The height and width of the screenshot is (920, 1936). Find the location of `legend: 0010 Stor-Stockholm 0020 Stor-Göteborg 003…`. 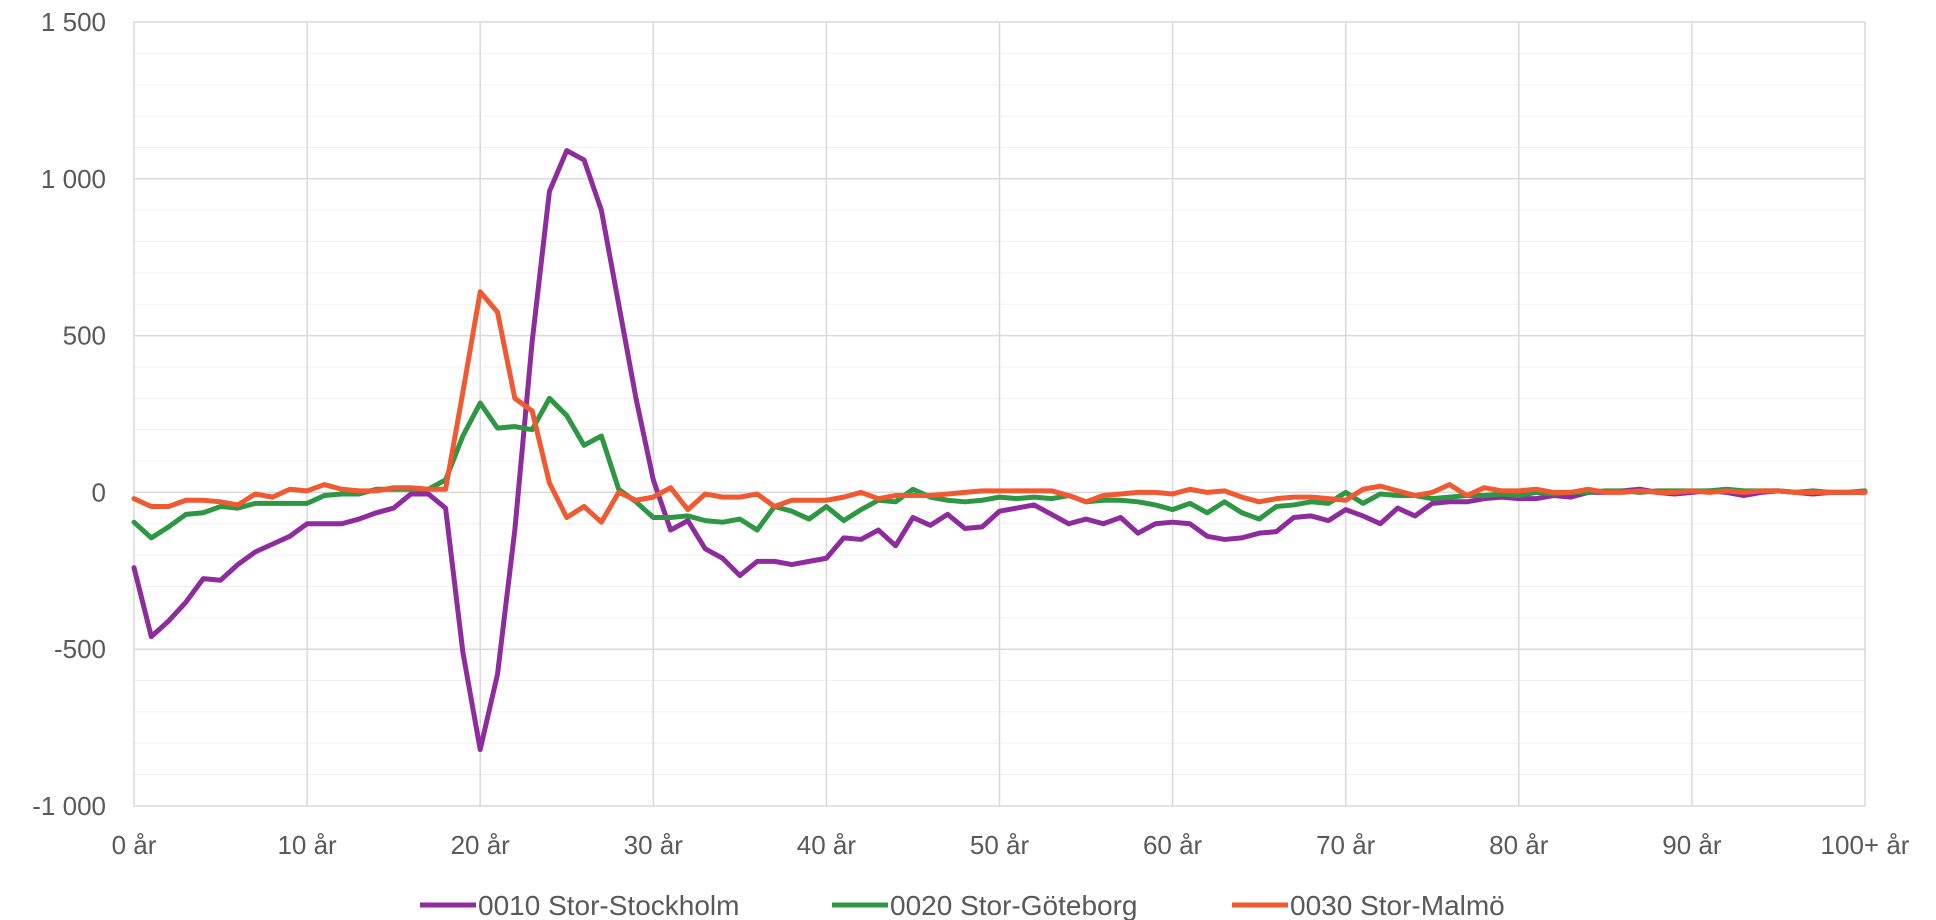

legend: 0010 Stor-Stockholm 0020 Stor-Göteborg 003… is located at coordinates (962, 905).